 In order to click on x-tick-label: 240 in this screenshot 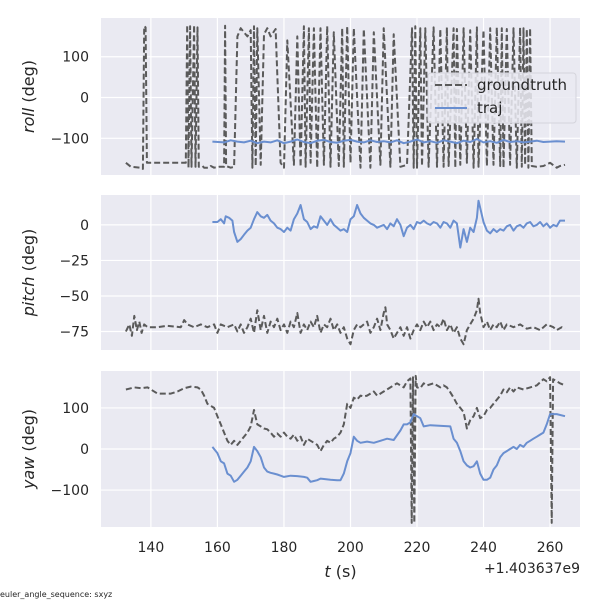, I will do `click(483, 548)`.